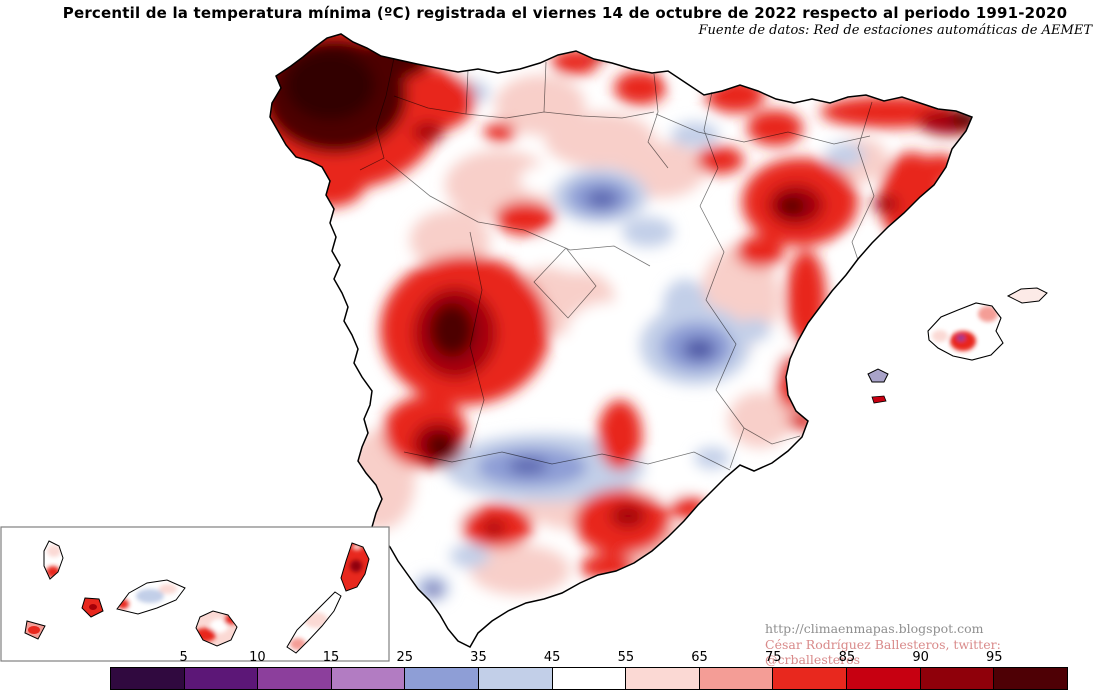 The width and height of the screenshot is (1098, 696). What do you see at coordinates (957, 345) in the screenshot?
I see `balearic-islands` at bounding box center [957, 345].